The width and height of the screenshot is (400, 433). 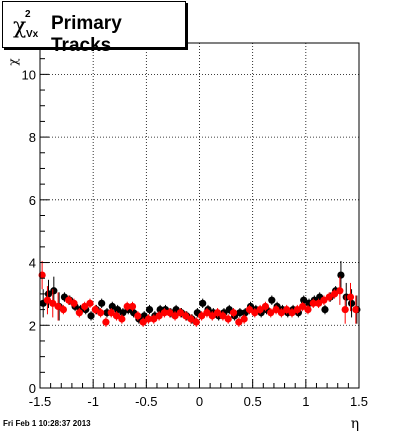 I want to click on y-tick-label: 10, so click(x=29, y=74).